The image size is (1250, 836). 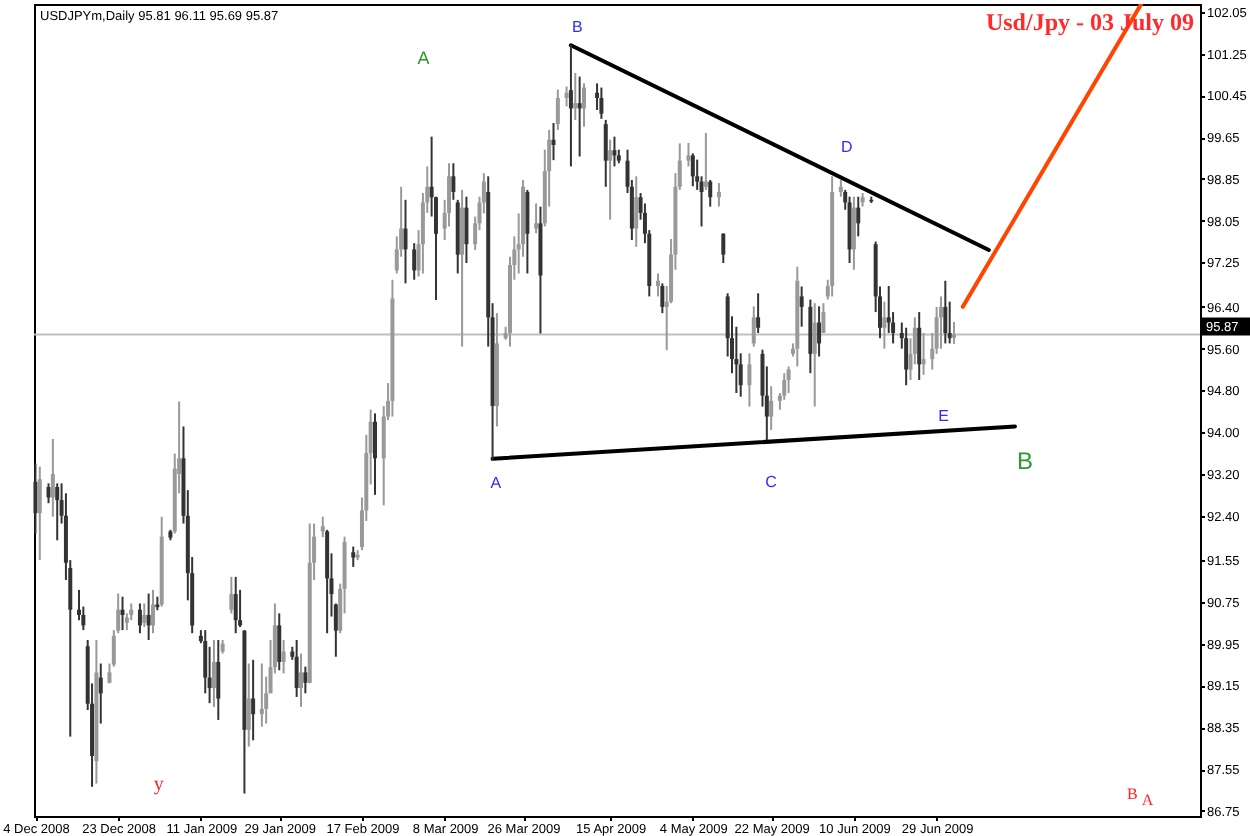 What do you see at coordinates (943, 416) in the screenshot?
I see `annotation: E` at bounding box center [943, 416].